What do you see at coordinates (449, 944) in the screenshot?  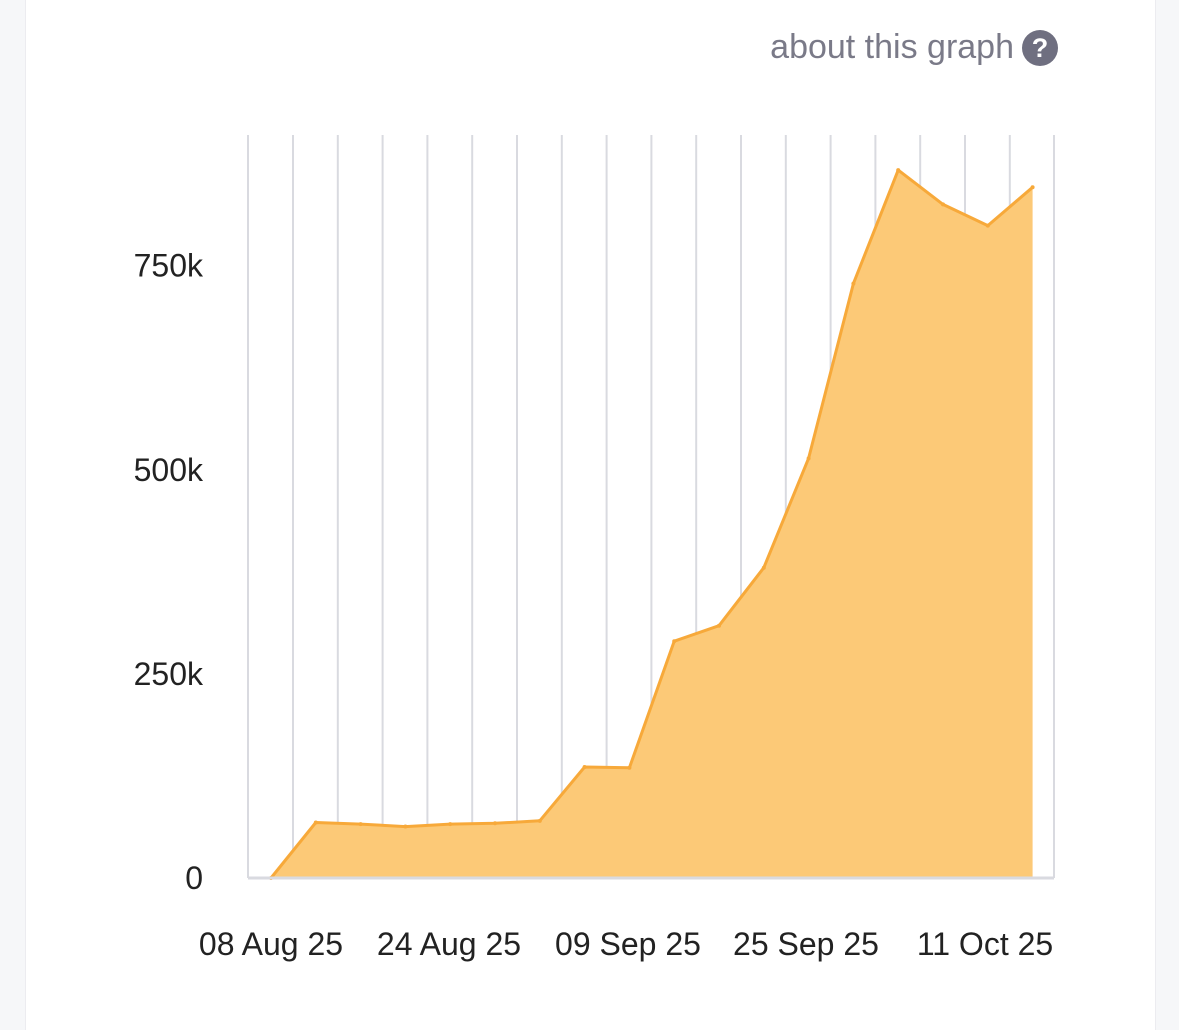 I see `x-tick-label: 24 Aug 25` at bounding box center [449, 944].